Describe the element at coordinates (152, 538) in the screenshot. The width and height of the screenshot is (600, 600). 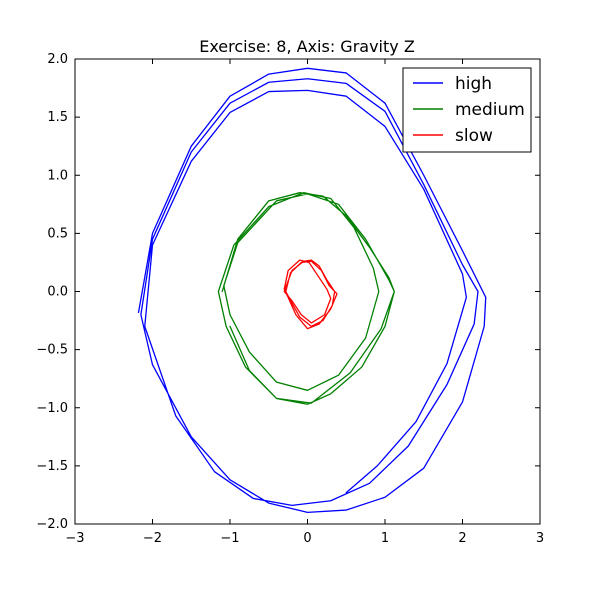
I see `x-tick-label: −2` at that location.